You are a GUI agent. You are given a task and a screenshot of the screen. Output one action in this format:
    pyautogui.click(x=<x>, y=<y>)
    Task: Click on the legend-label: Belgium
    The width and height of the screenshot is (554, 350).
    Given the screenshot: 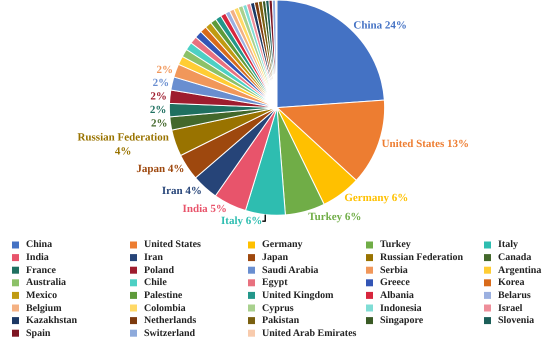 What is the action you would take?
    pyautogui.click(x=44, y=308)
    